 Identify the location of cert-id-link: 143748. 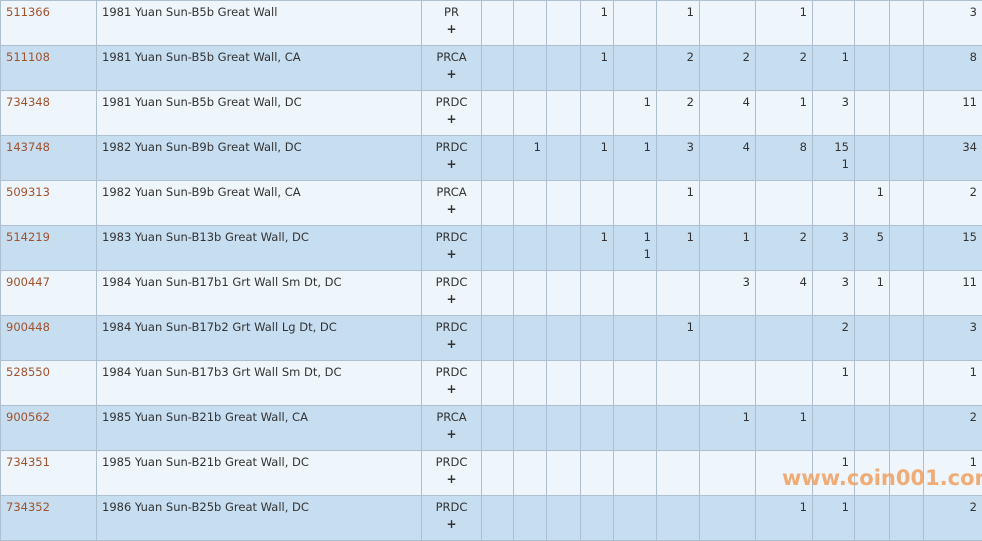
(28, 147).